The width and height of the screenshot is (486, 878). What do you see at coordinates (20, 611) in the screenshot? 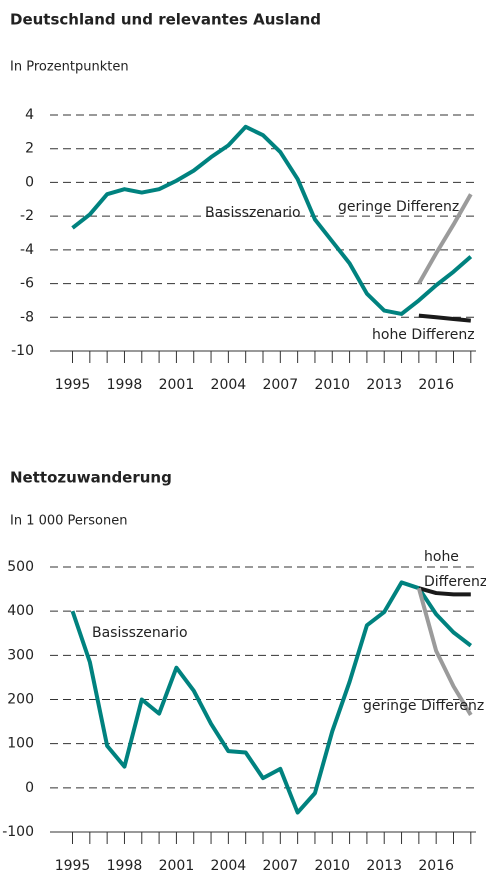
I see `y-tick-label: 400` at bounding box center [20, 611].